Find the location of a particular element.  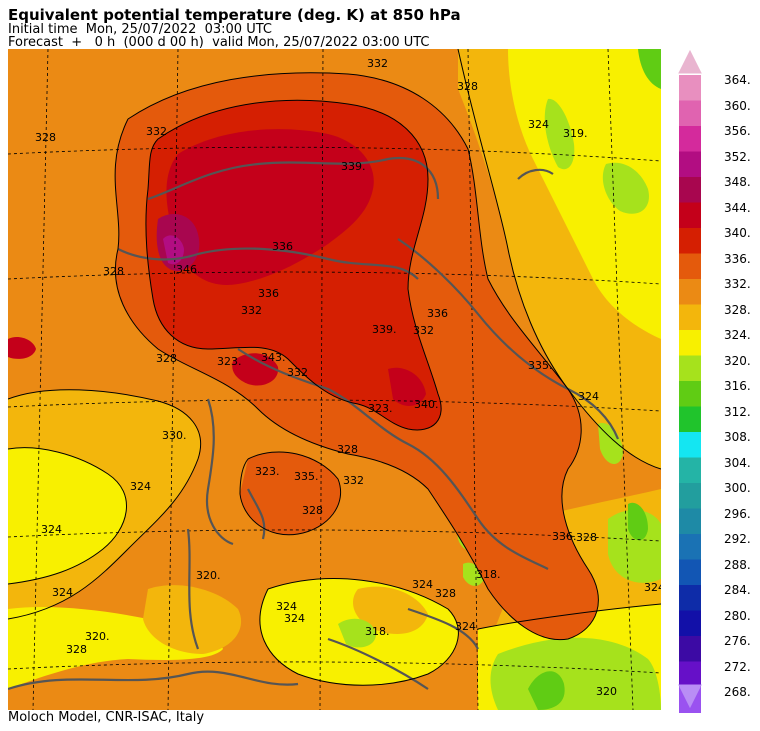

colorbar-label: 360. is located at coordinates (737, 105).